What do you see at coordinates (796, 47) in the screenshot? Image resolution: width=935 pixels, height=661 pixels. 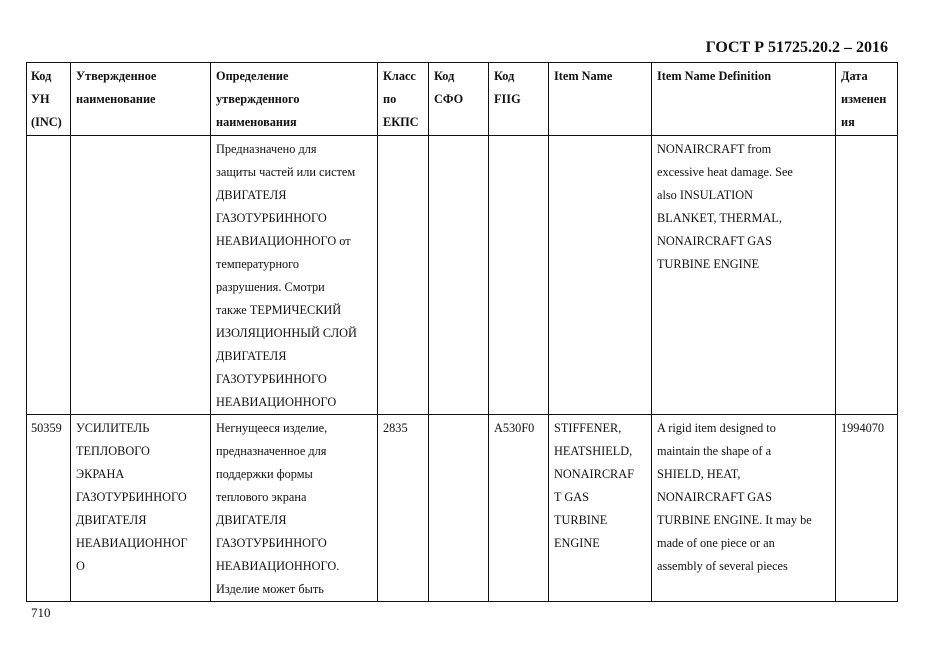 I see `document-title: ГОСТ Р 51725.20.2 – 2016` at bounding box center [796, 47].